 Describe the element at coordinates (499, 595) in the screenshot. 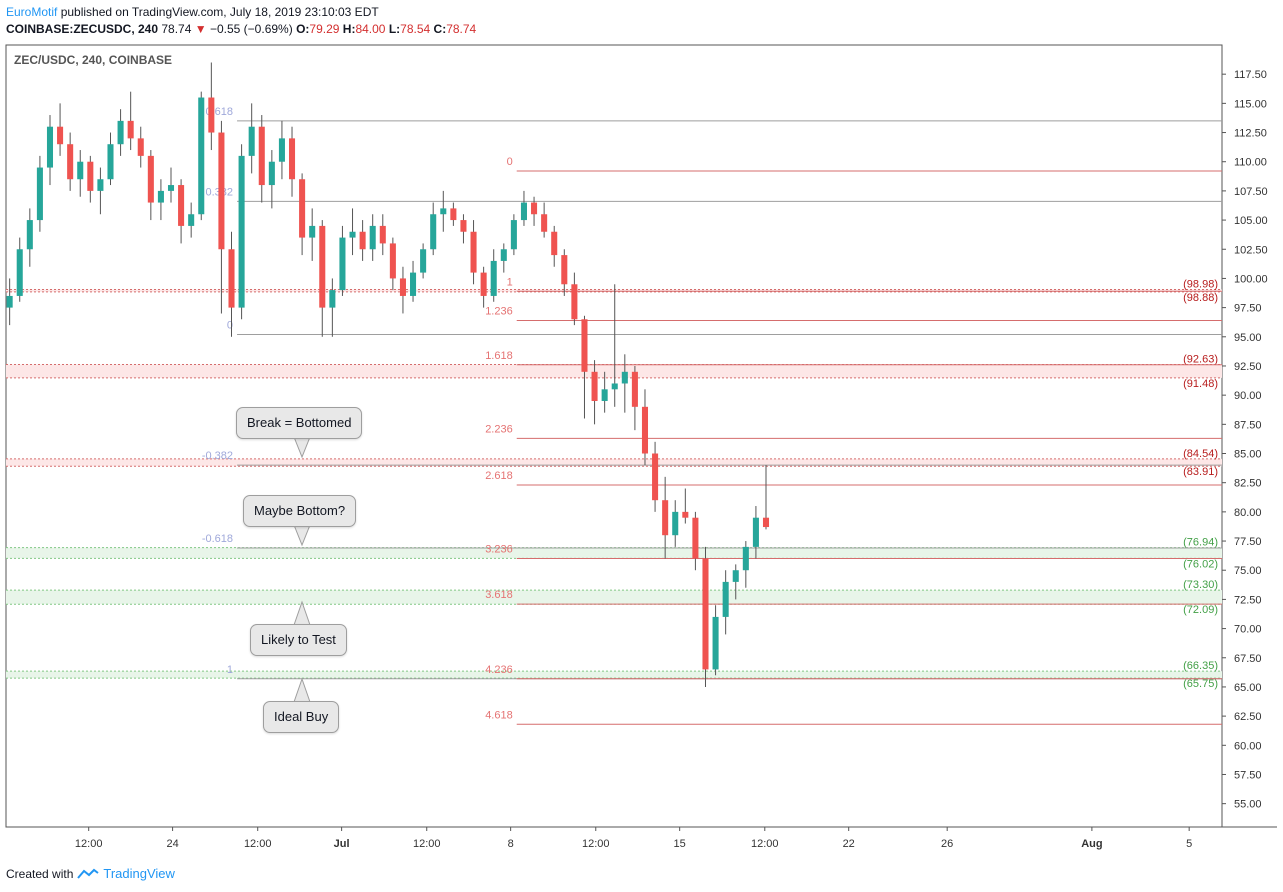

I see `fib-level-label: 3.618` at that location.